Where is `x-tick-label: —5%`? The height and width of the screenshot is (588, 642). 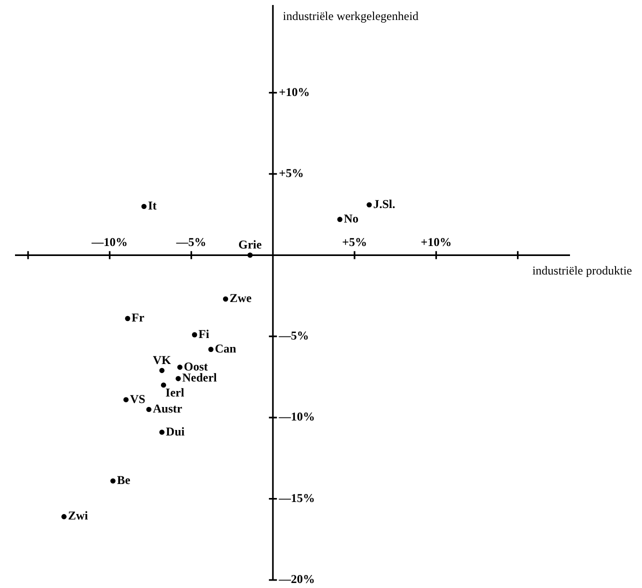 x-tick-label: —5% is located at coordinates (190, 242).